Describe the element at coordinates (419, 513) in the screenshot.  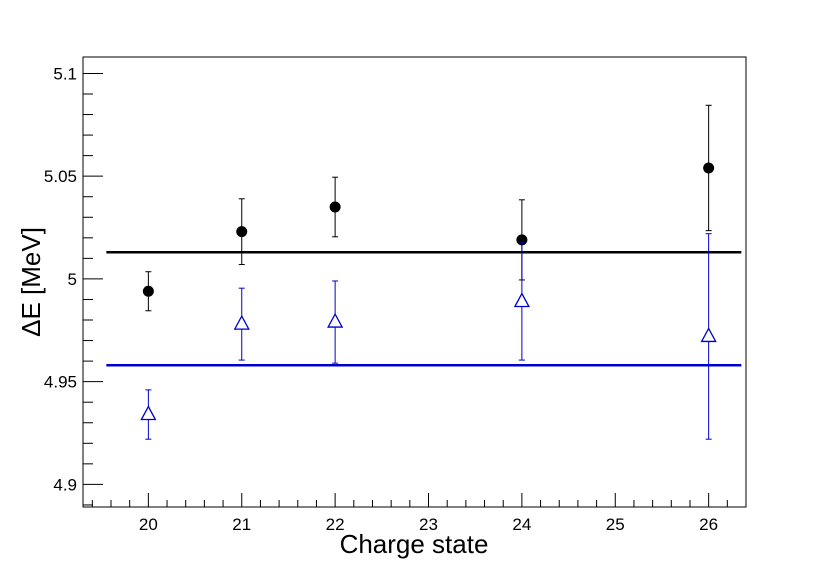
I see `x-axis-ticks: 20 21 22 23 24 25 26` at that location.